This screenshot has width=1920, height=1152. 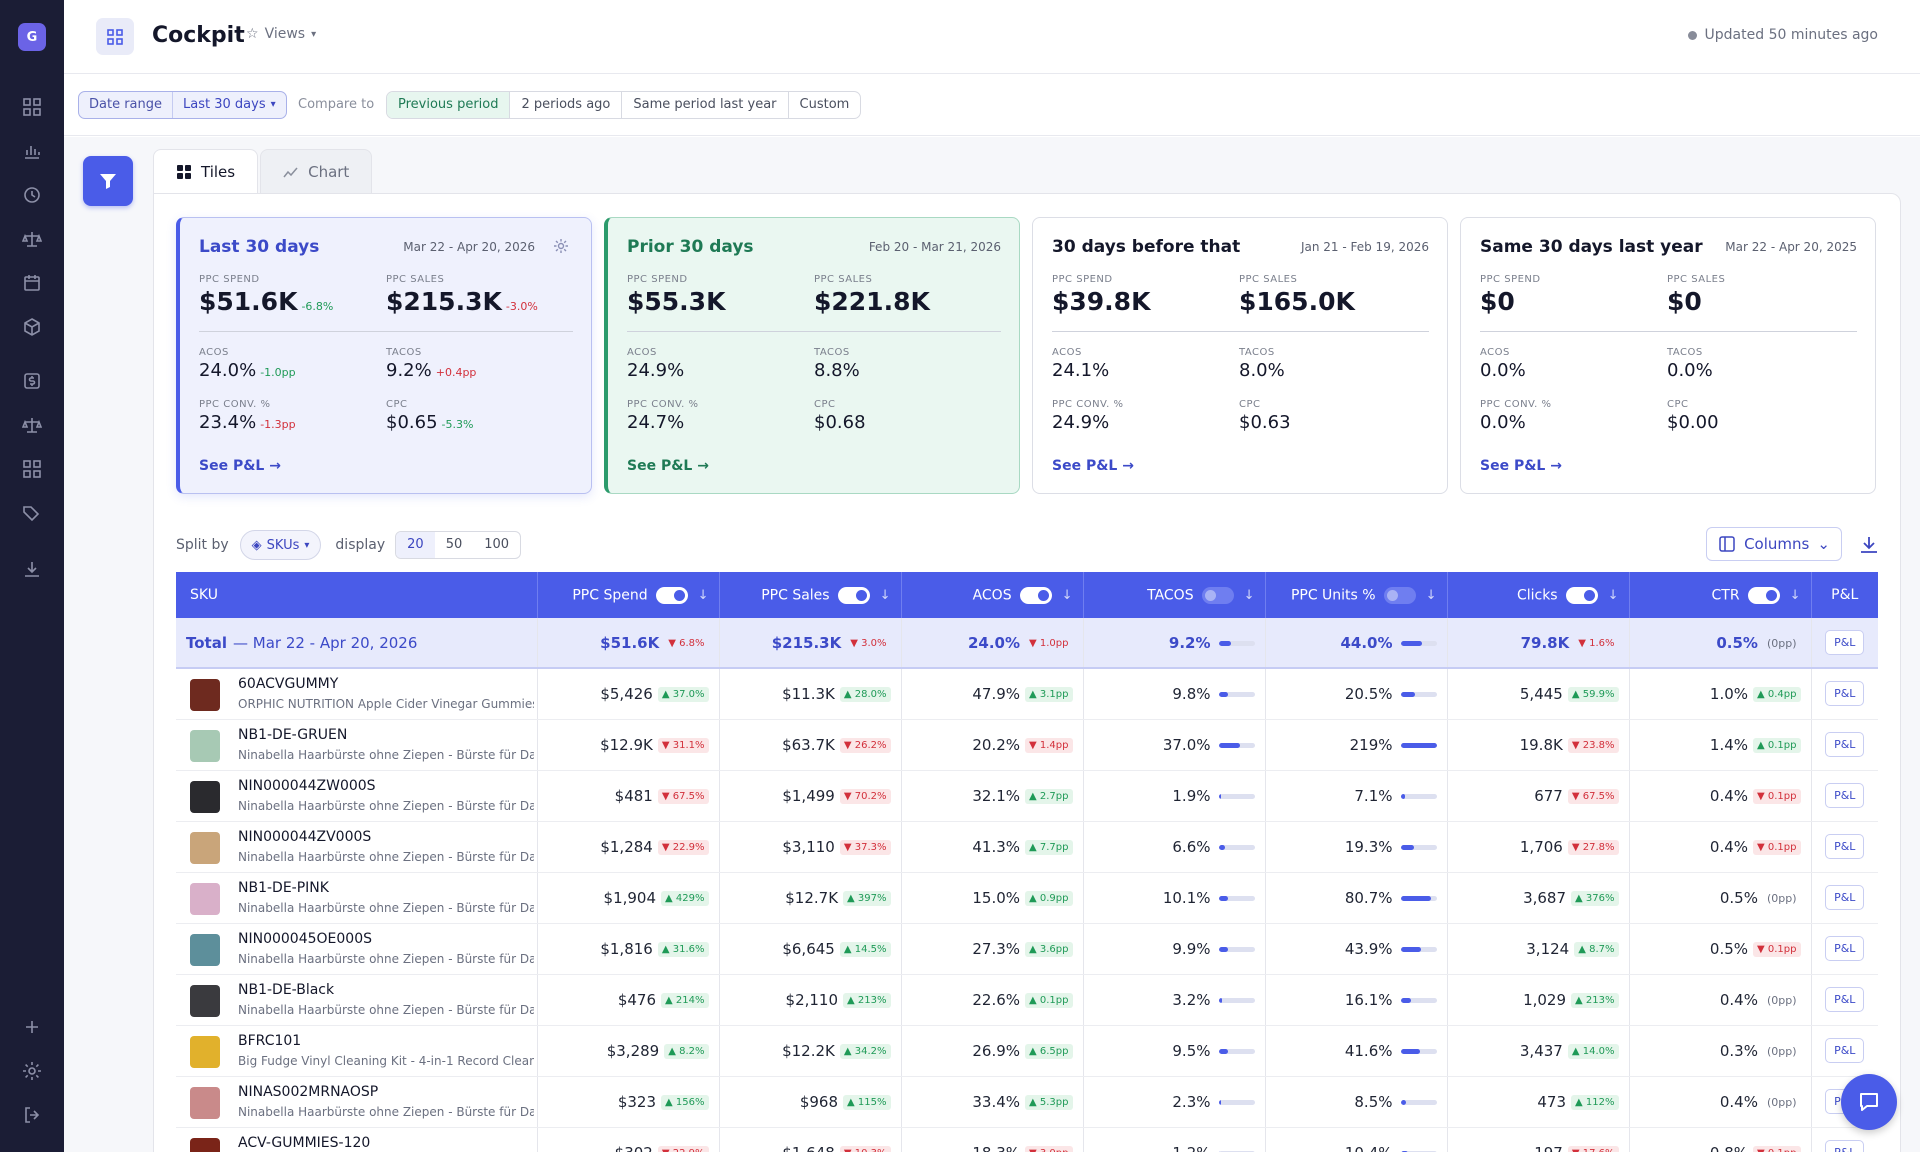 I want to click on compare-option-2-periods-ago: 2 periods ago, so click(x=566, y=105).